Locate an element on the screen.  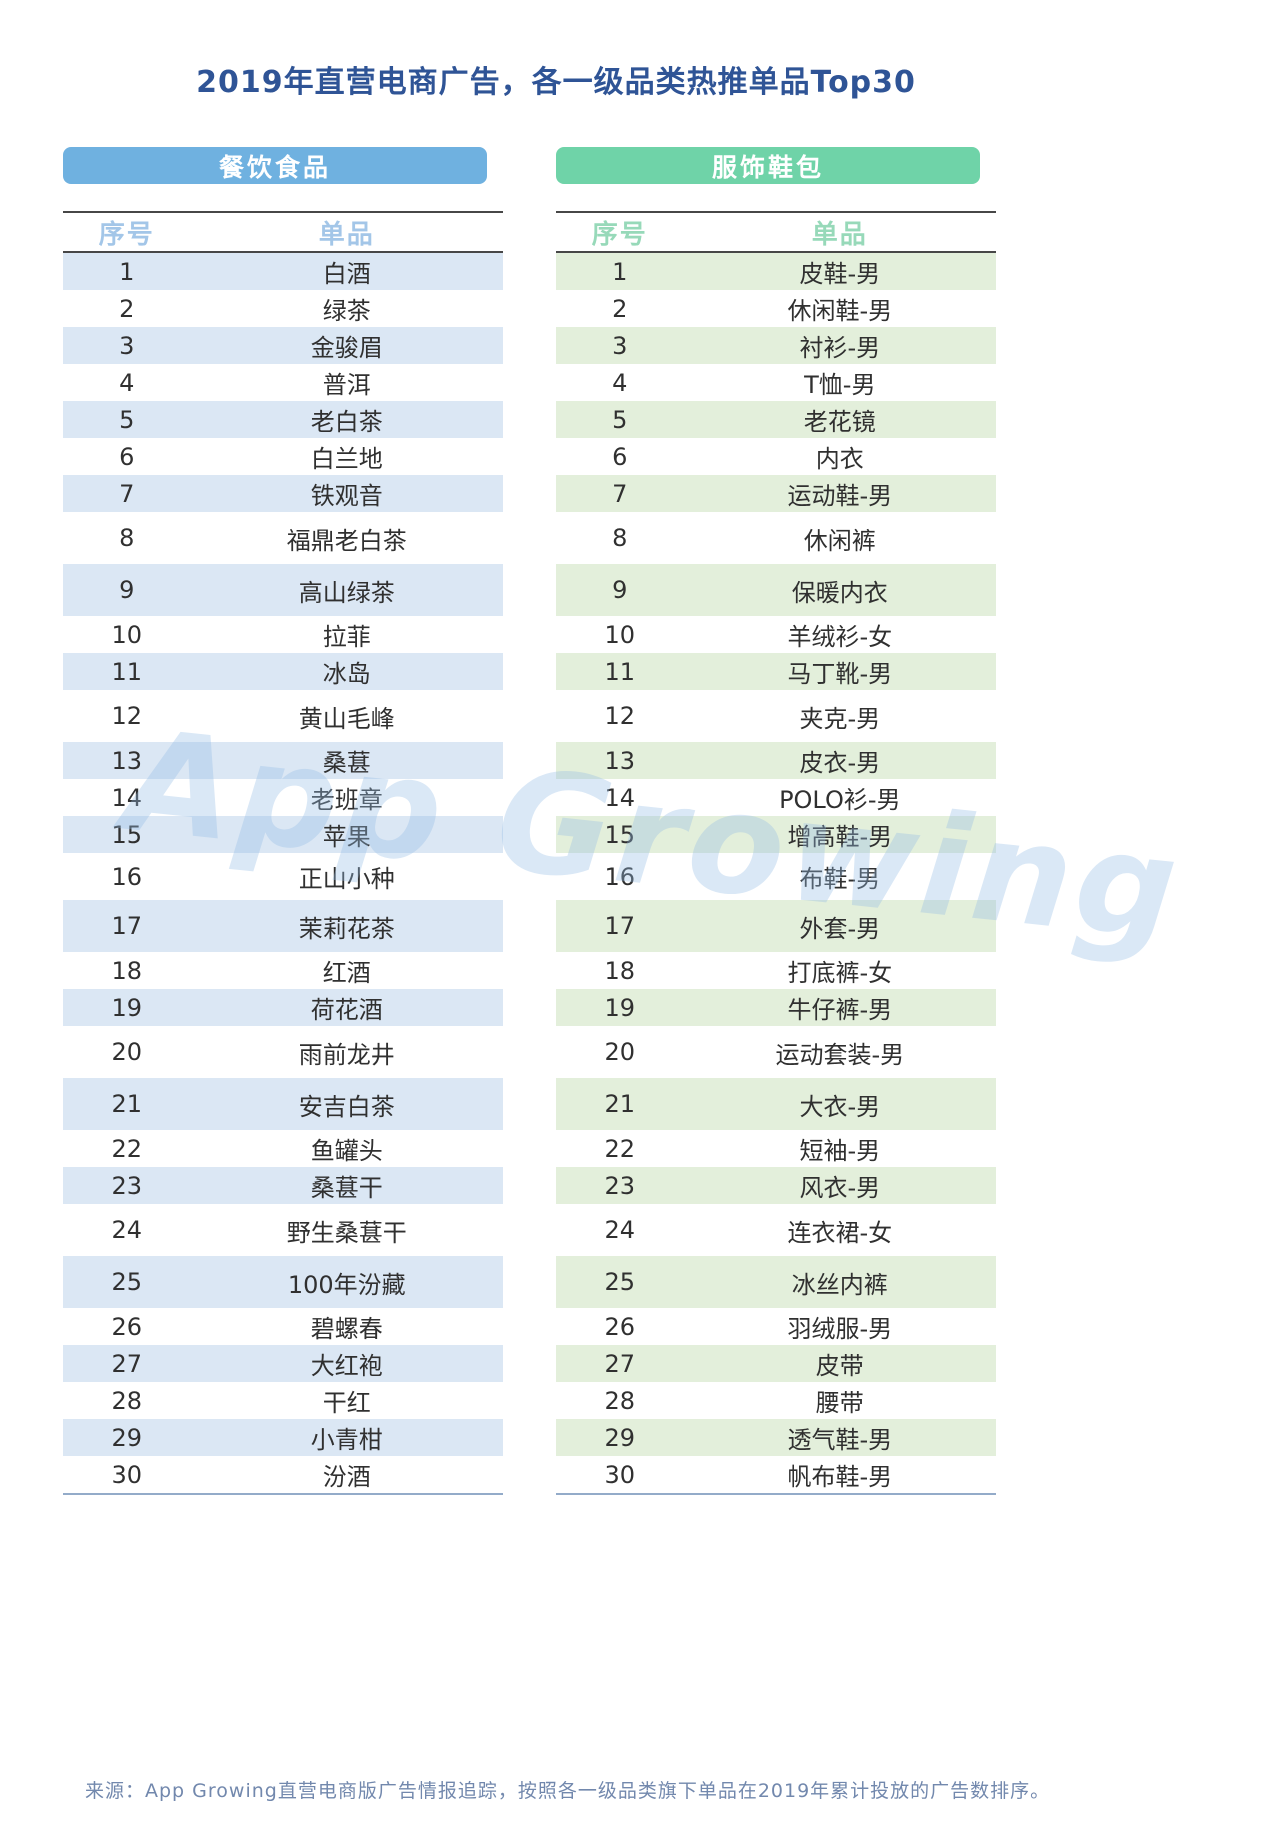
item-cell: 外套-男 is located at coordinates (840, 928).